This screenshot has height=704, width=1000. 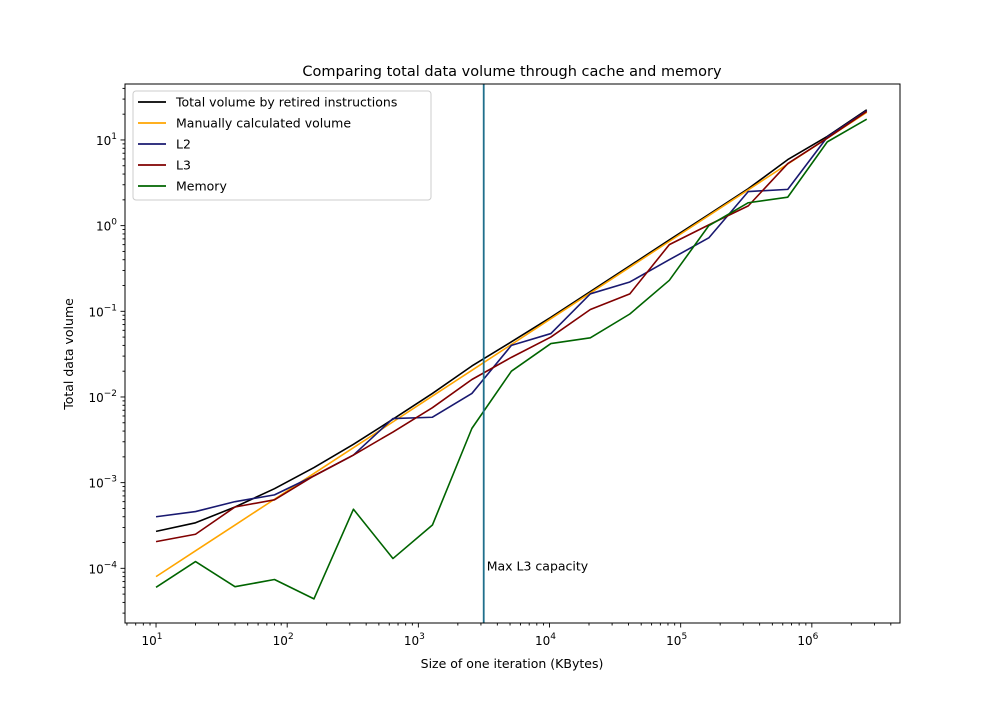 I want to click on x-axis-label: Size of one iteration (KBytes), so click(x=512, y=663).